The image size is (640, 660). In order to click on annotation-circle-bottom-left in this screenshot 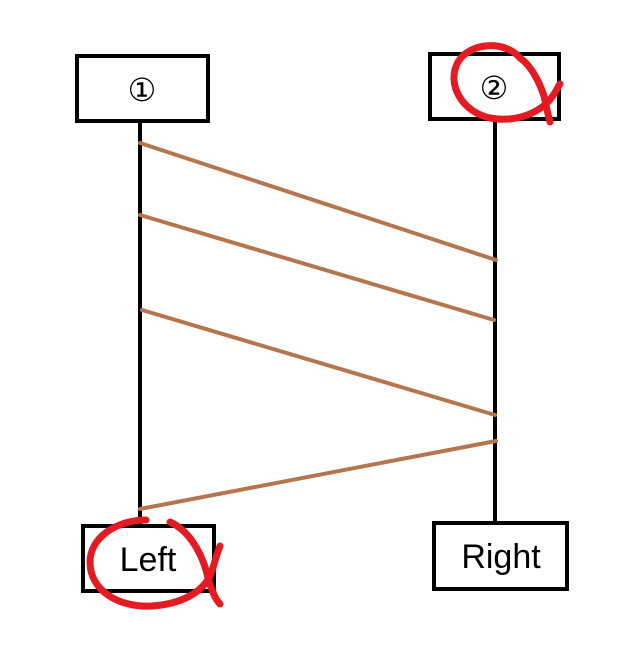, I will do `click(155, 563)`.